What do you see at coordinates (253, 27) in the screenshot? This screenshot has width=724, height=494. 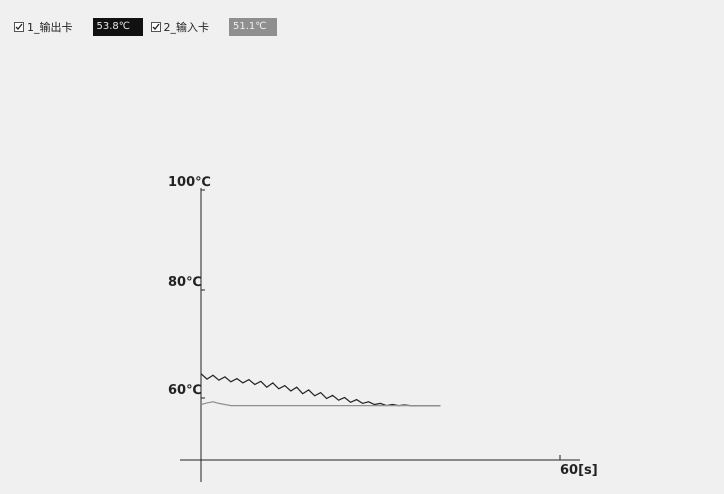 I see `input-card-temperature: 51.1℃` at bounding box center [253, 27].